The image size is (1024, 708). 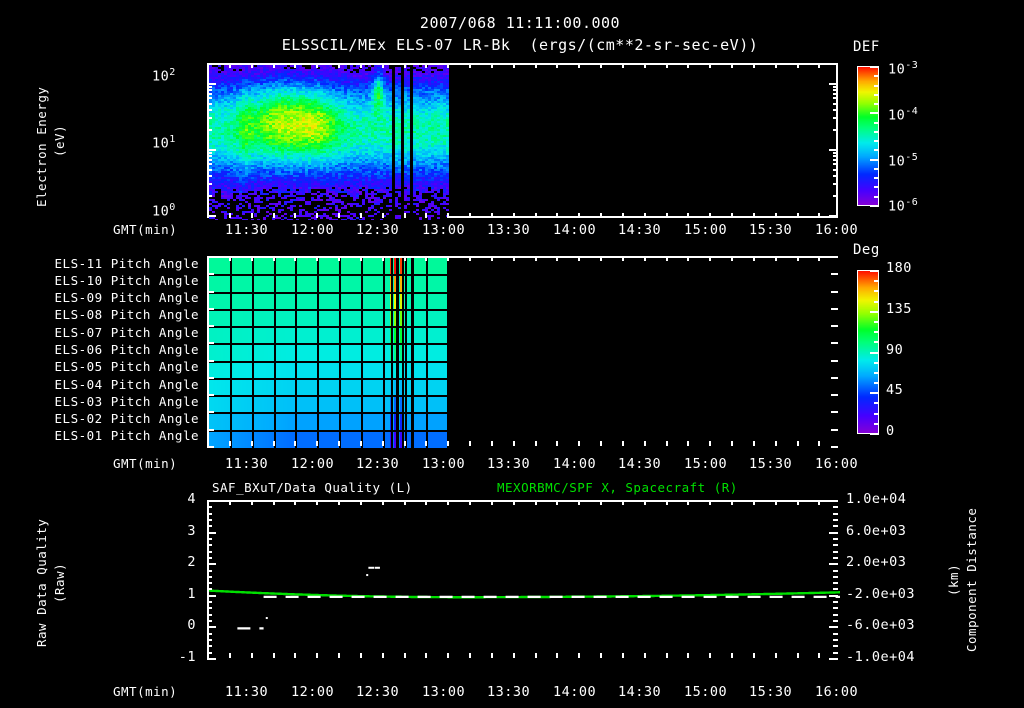 What do you see at coordinates (126, 263) in the screenshot?
I see `pitch-angle-row-label: ELS-11 Pitch Angle` at bounding box center [126, 263].